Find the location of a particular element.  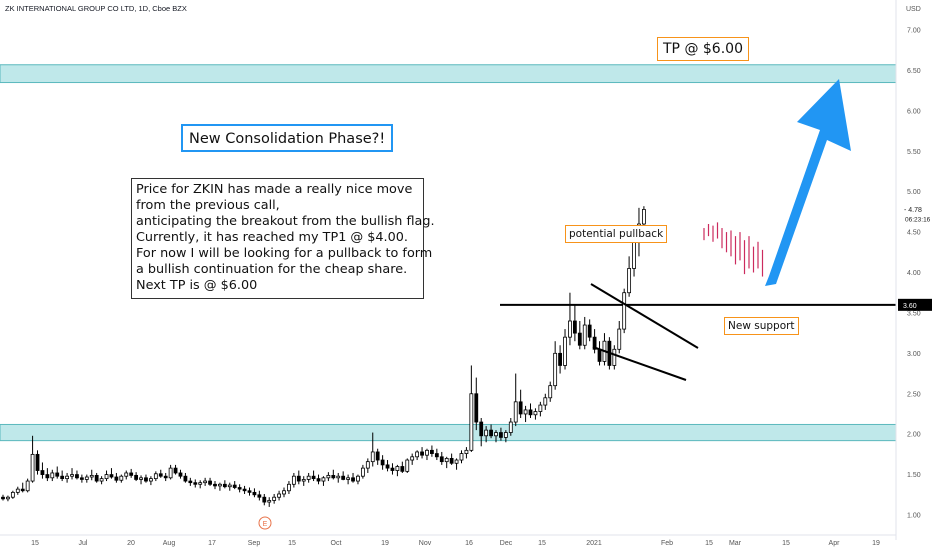

tp-label: TP @ $6.00 is located at coordinates (703, 49).